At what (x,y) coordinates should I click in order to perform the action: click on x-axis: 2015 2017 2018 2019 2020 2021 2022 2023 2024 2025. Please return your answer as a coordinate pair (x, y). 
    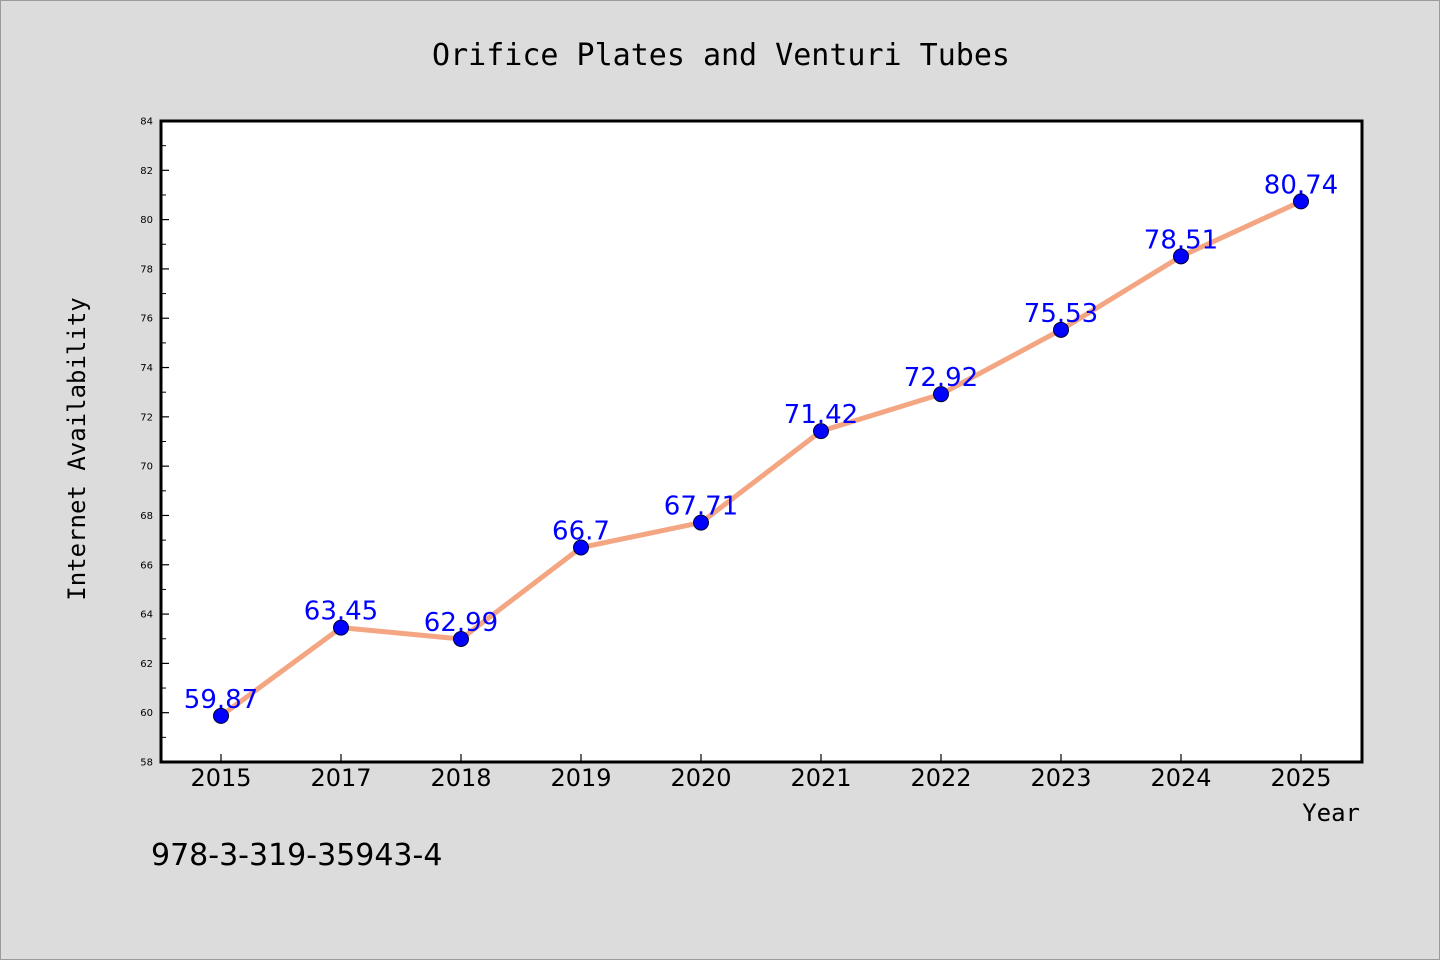
    Looking at the image, I should click on (761, 773).